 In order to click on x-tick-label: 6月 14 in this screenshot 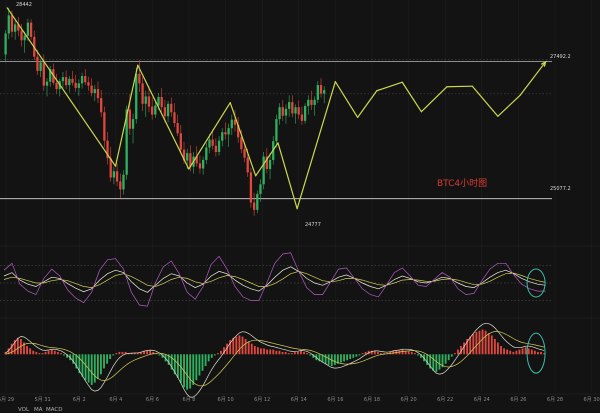, I will do `click(299, 400)`.